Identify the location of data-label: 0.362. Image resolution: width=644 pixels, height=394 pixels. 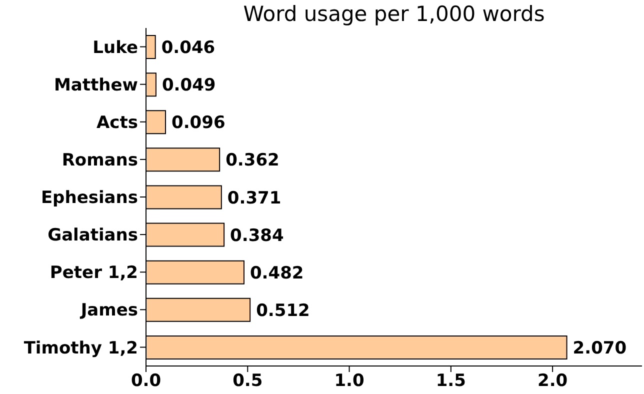
(253, 160).